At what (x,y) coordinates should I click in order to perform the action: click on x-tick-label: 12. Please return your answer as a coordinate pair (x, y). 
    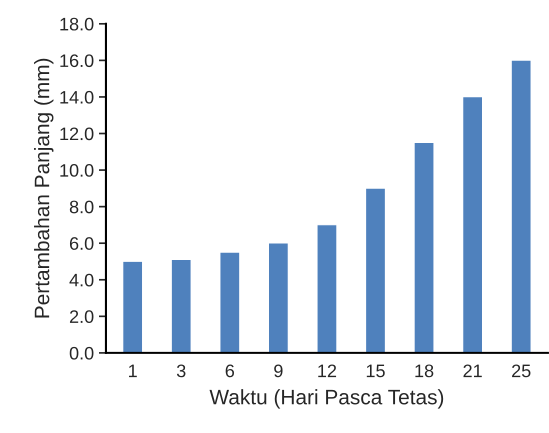
    Looking at the image, I should click on (327, 371).